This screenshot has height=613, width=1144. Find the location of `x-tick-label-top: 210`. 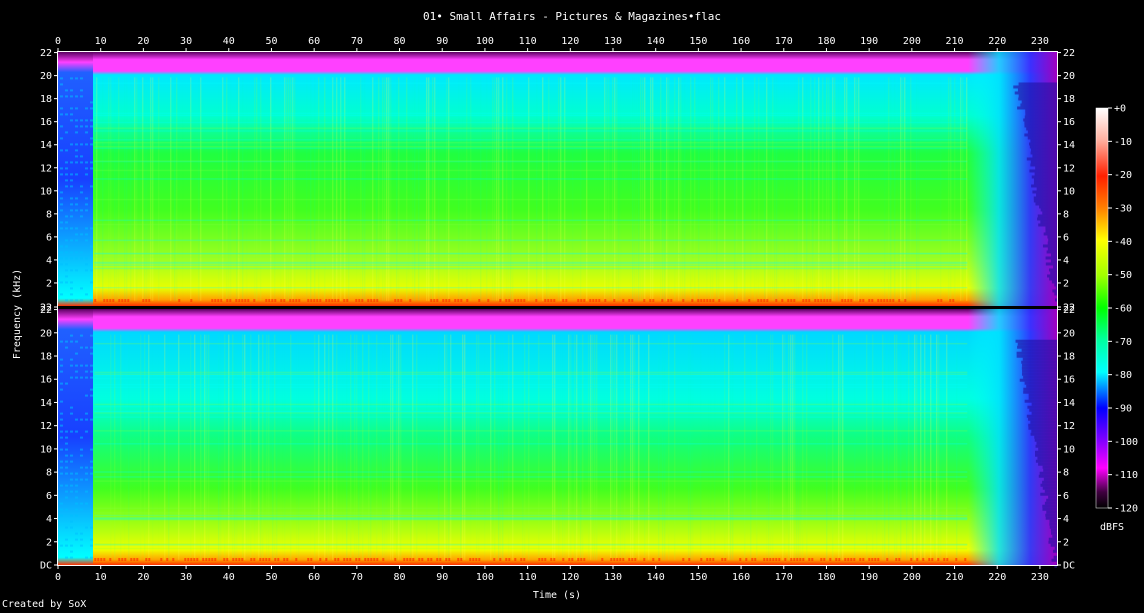

x-tick-label-top: 210 is located at coordinates (955, 41).